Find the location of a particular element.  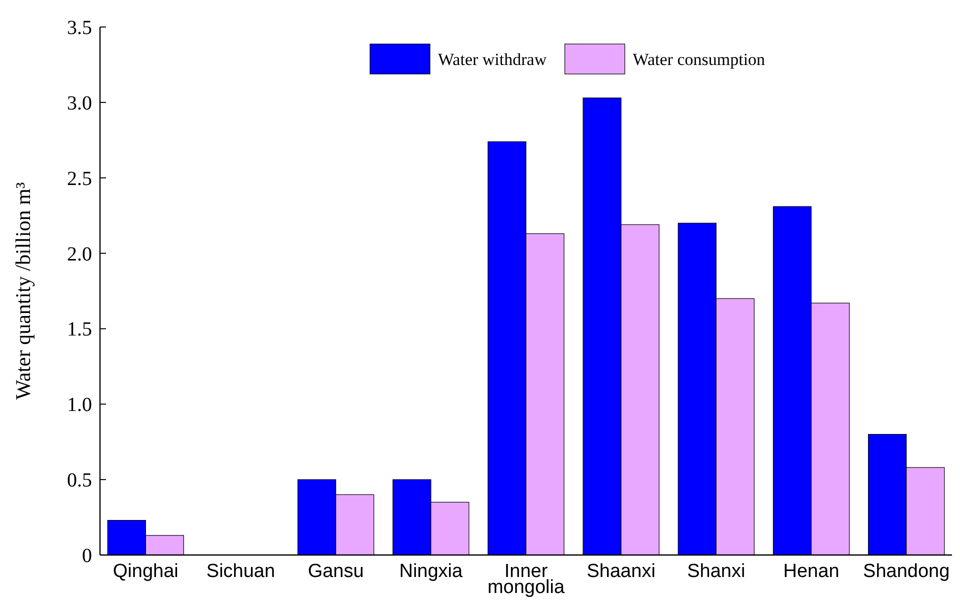

y-tick-label: 0.5 is located at coordinates (79, 481).